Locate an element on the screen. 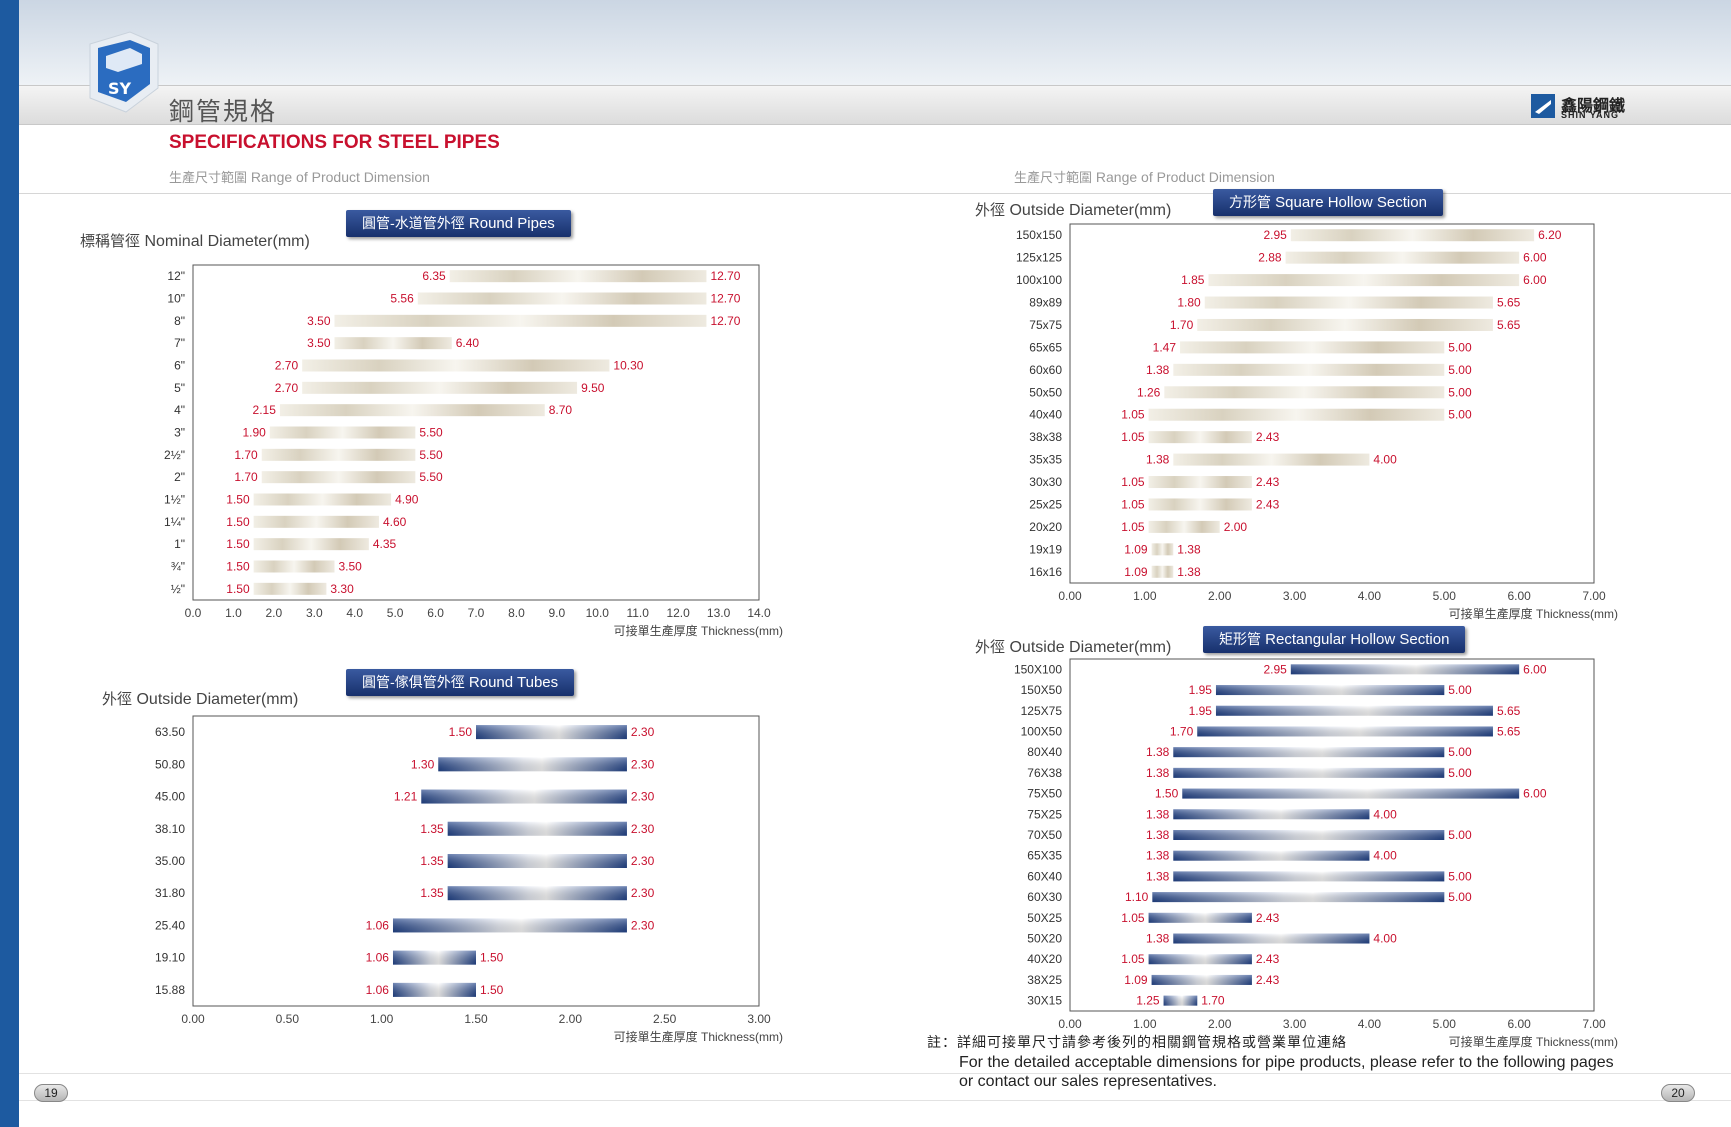  round_tubes-category-label: 50.80 is located at coordinates (170, 764).